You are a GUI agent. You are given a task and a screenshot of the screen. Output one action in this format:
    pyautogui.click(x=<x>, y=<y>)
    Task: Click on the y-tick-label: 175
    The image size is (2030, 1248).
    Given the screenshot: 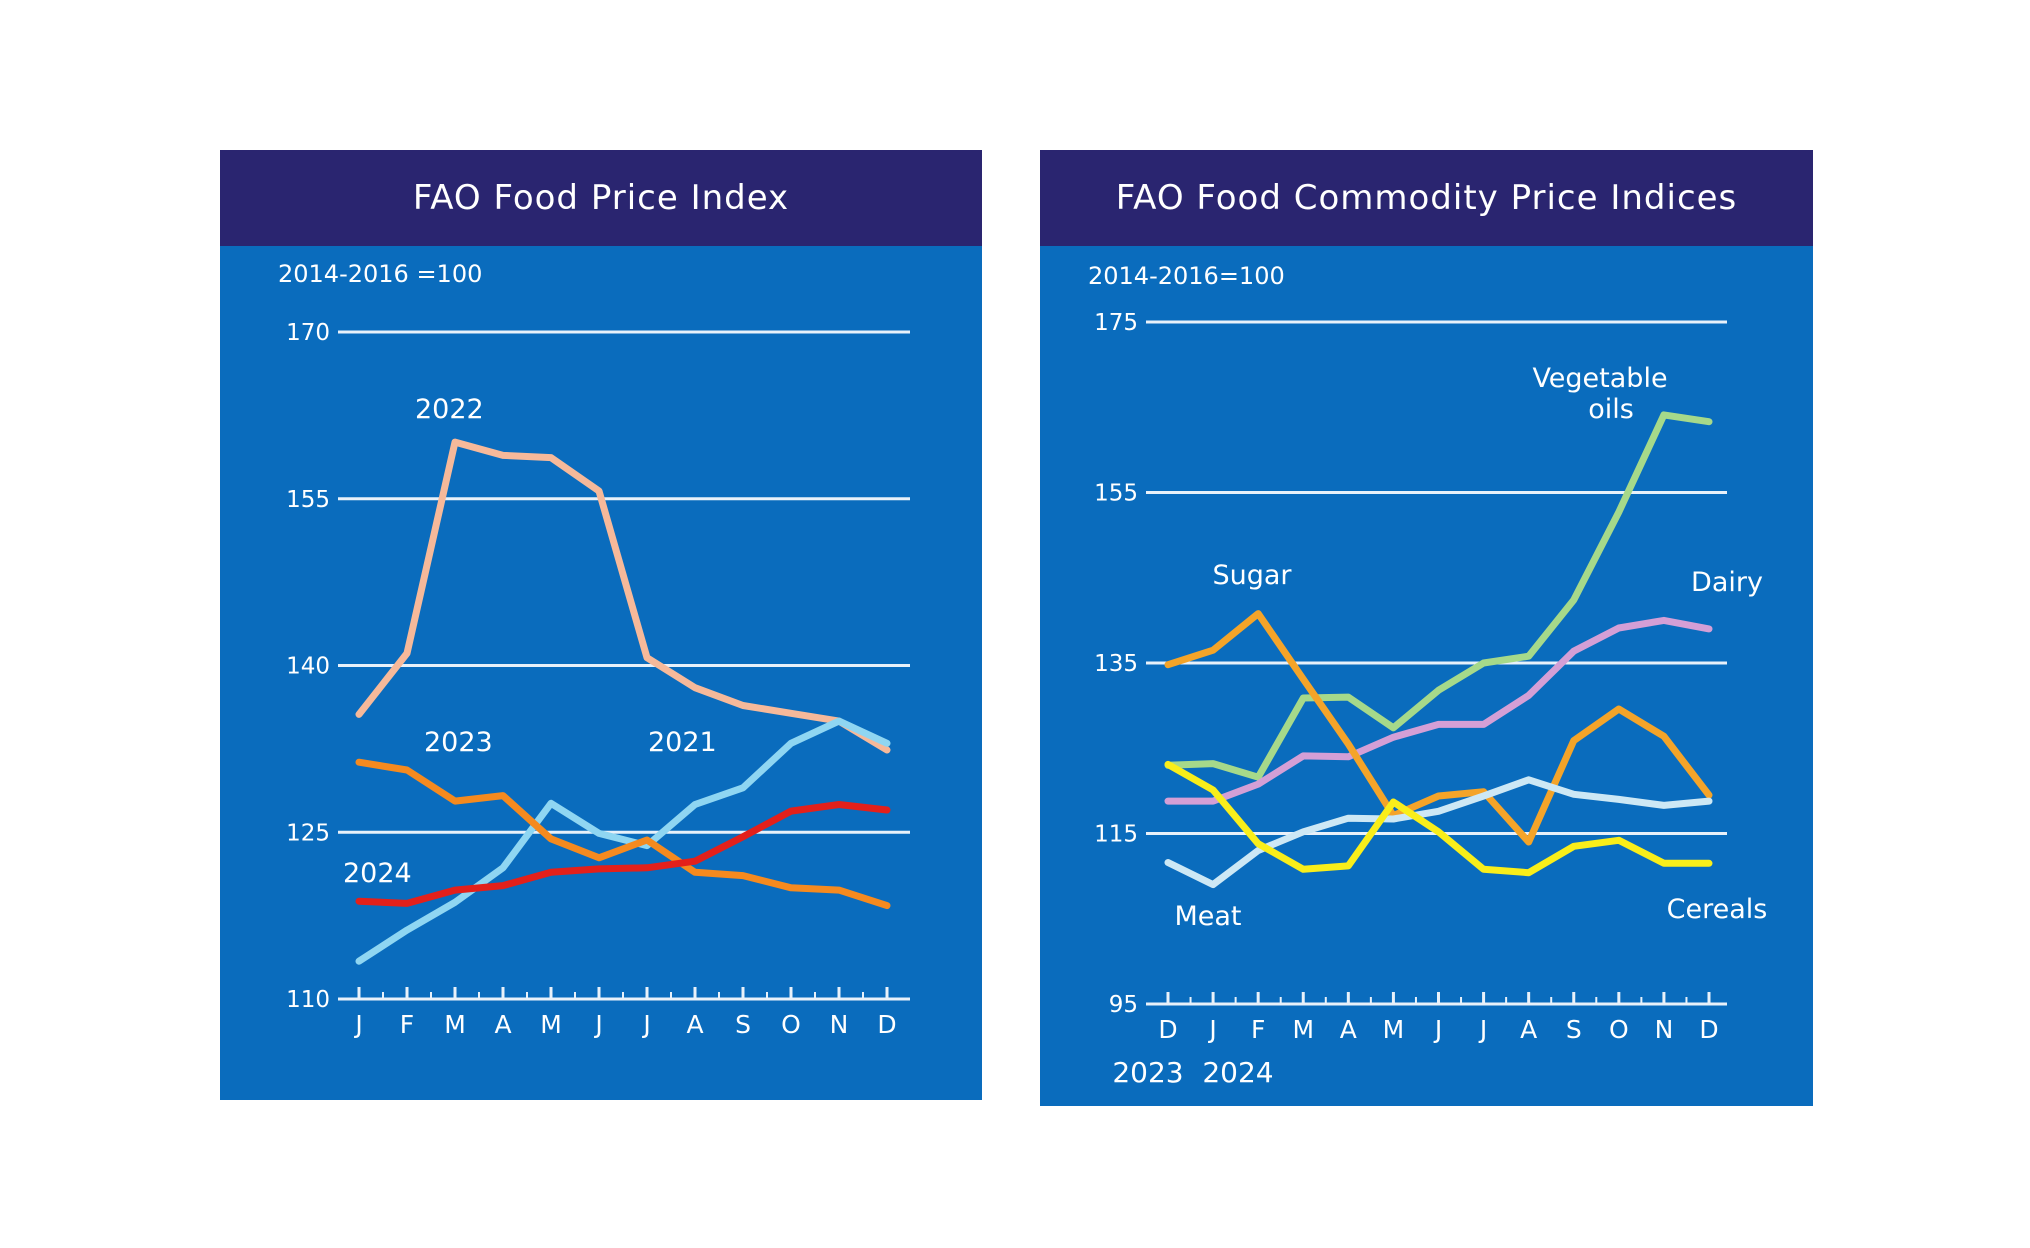 What is the action you would take?
    pyautogui.click(x=1116, y=323)
    